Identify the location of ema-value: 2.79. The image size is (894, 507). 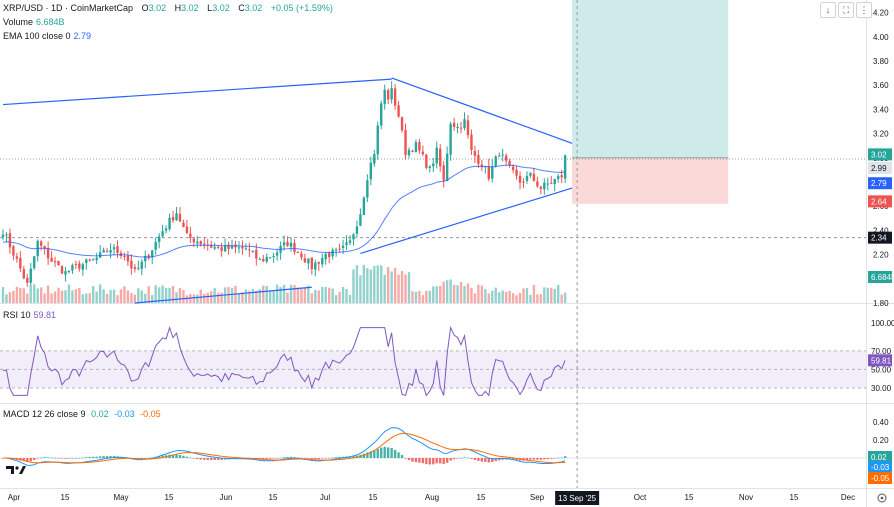
(82, 36).